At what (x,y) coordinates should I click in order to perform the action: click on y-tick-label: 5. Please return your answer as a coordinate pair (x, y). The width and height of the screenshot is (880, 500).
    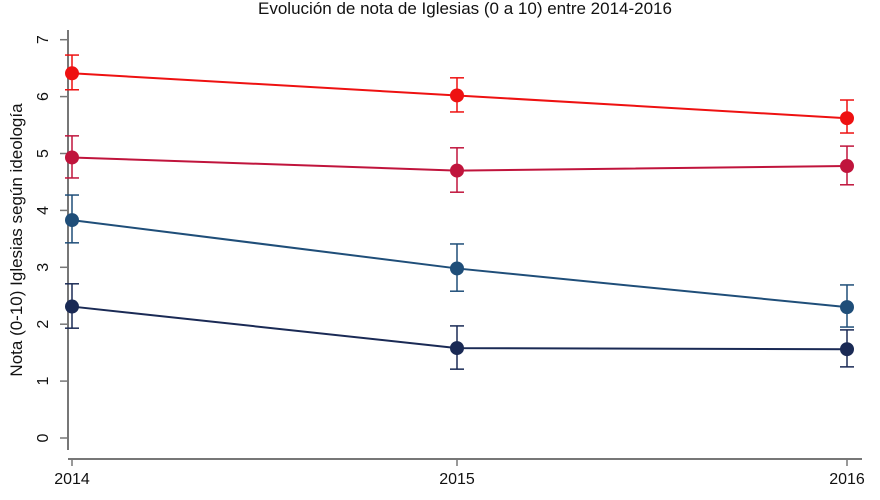
    Looking at the image, I should click on (43, 153).